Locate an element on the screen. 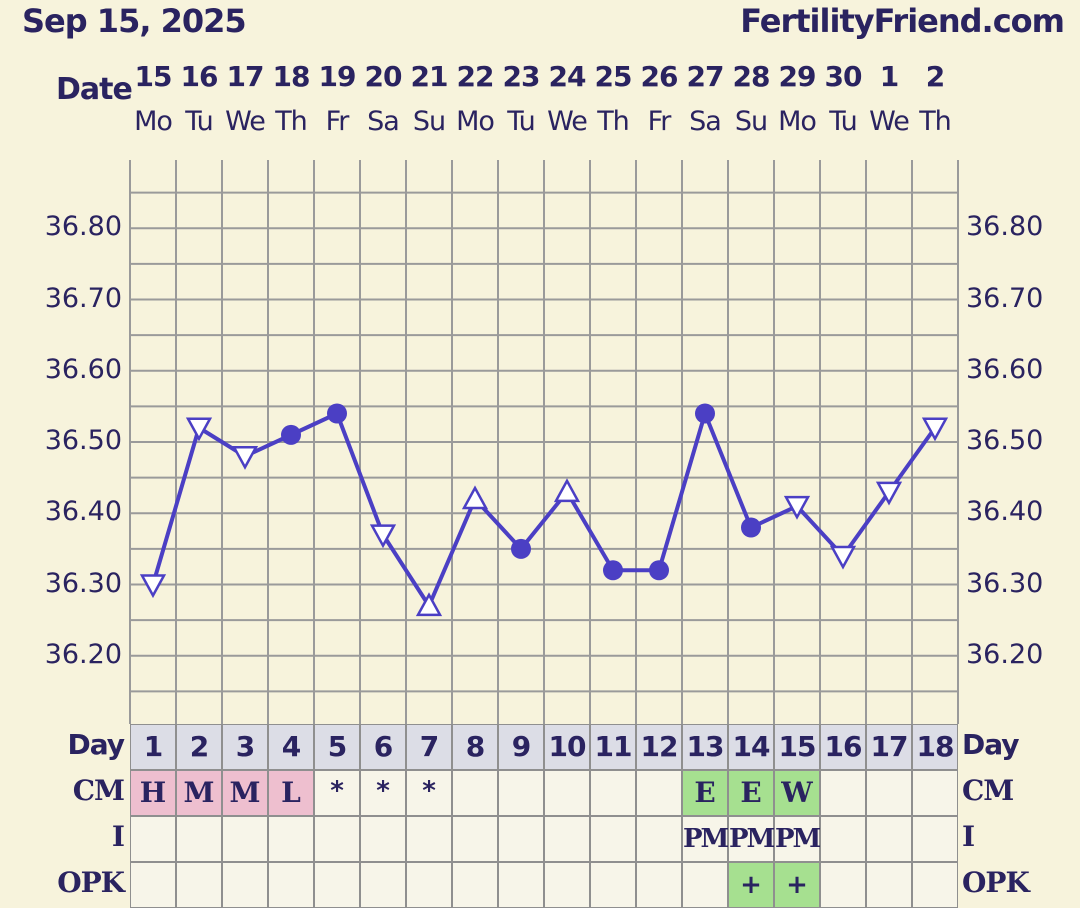 This screenshot has height=908, width=1080. date-number: 23 is located at coordinates (521, 76).